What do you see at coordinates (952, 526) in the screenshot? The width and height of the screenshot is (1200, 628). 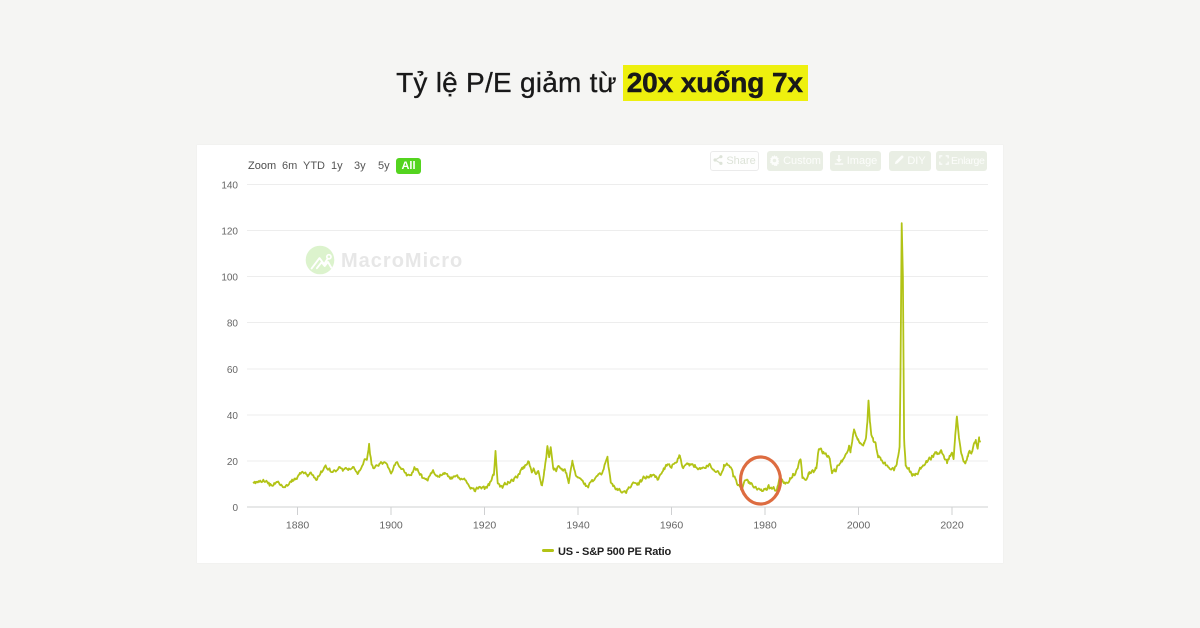 I see `svg-text: 2020` at bounding box center [952, 526].